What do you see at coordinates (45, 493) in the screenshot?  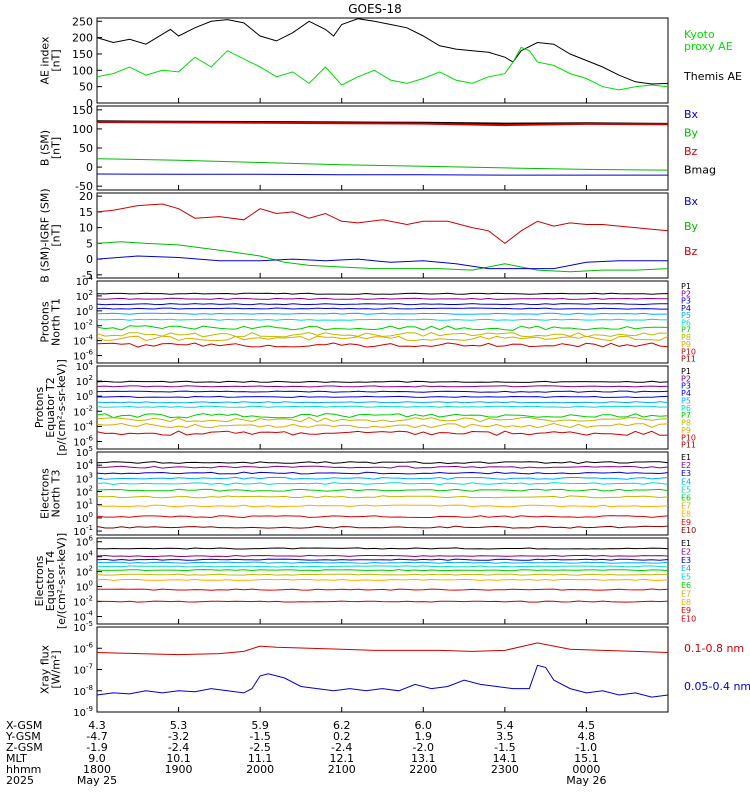 I see `y-axis-label: Electrons` at bounding box center [45, 493].